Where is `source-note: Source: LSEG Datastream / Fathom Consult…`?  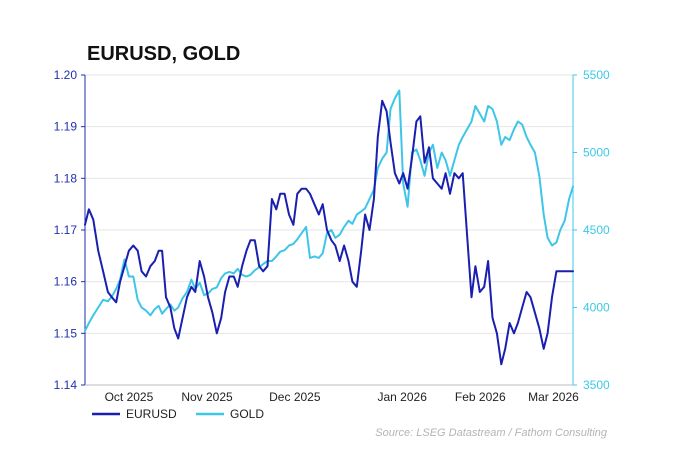 source-note: Source: LSEG Datastream / Fathom Consult… is located at coordinates (491, 433).